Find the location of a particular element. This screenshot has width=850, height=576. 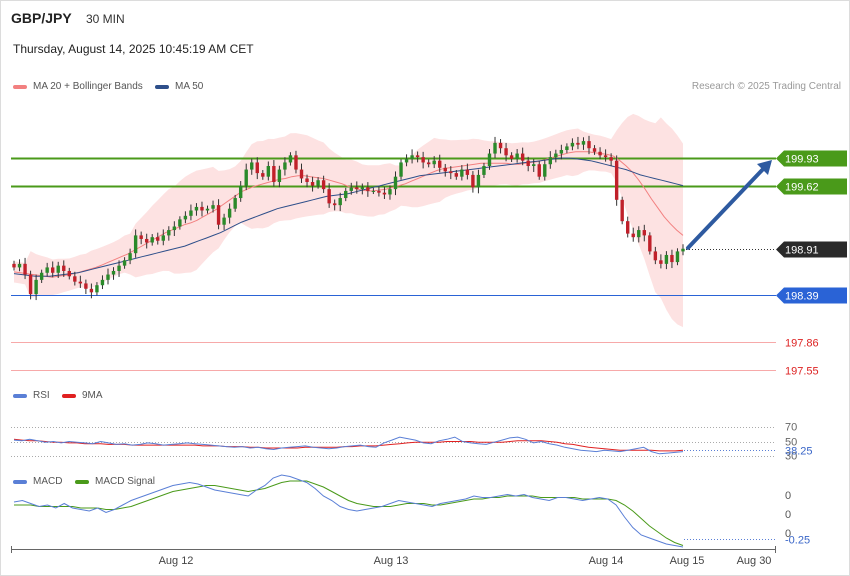

macd-line is located at coordinates (348, 511).